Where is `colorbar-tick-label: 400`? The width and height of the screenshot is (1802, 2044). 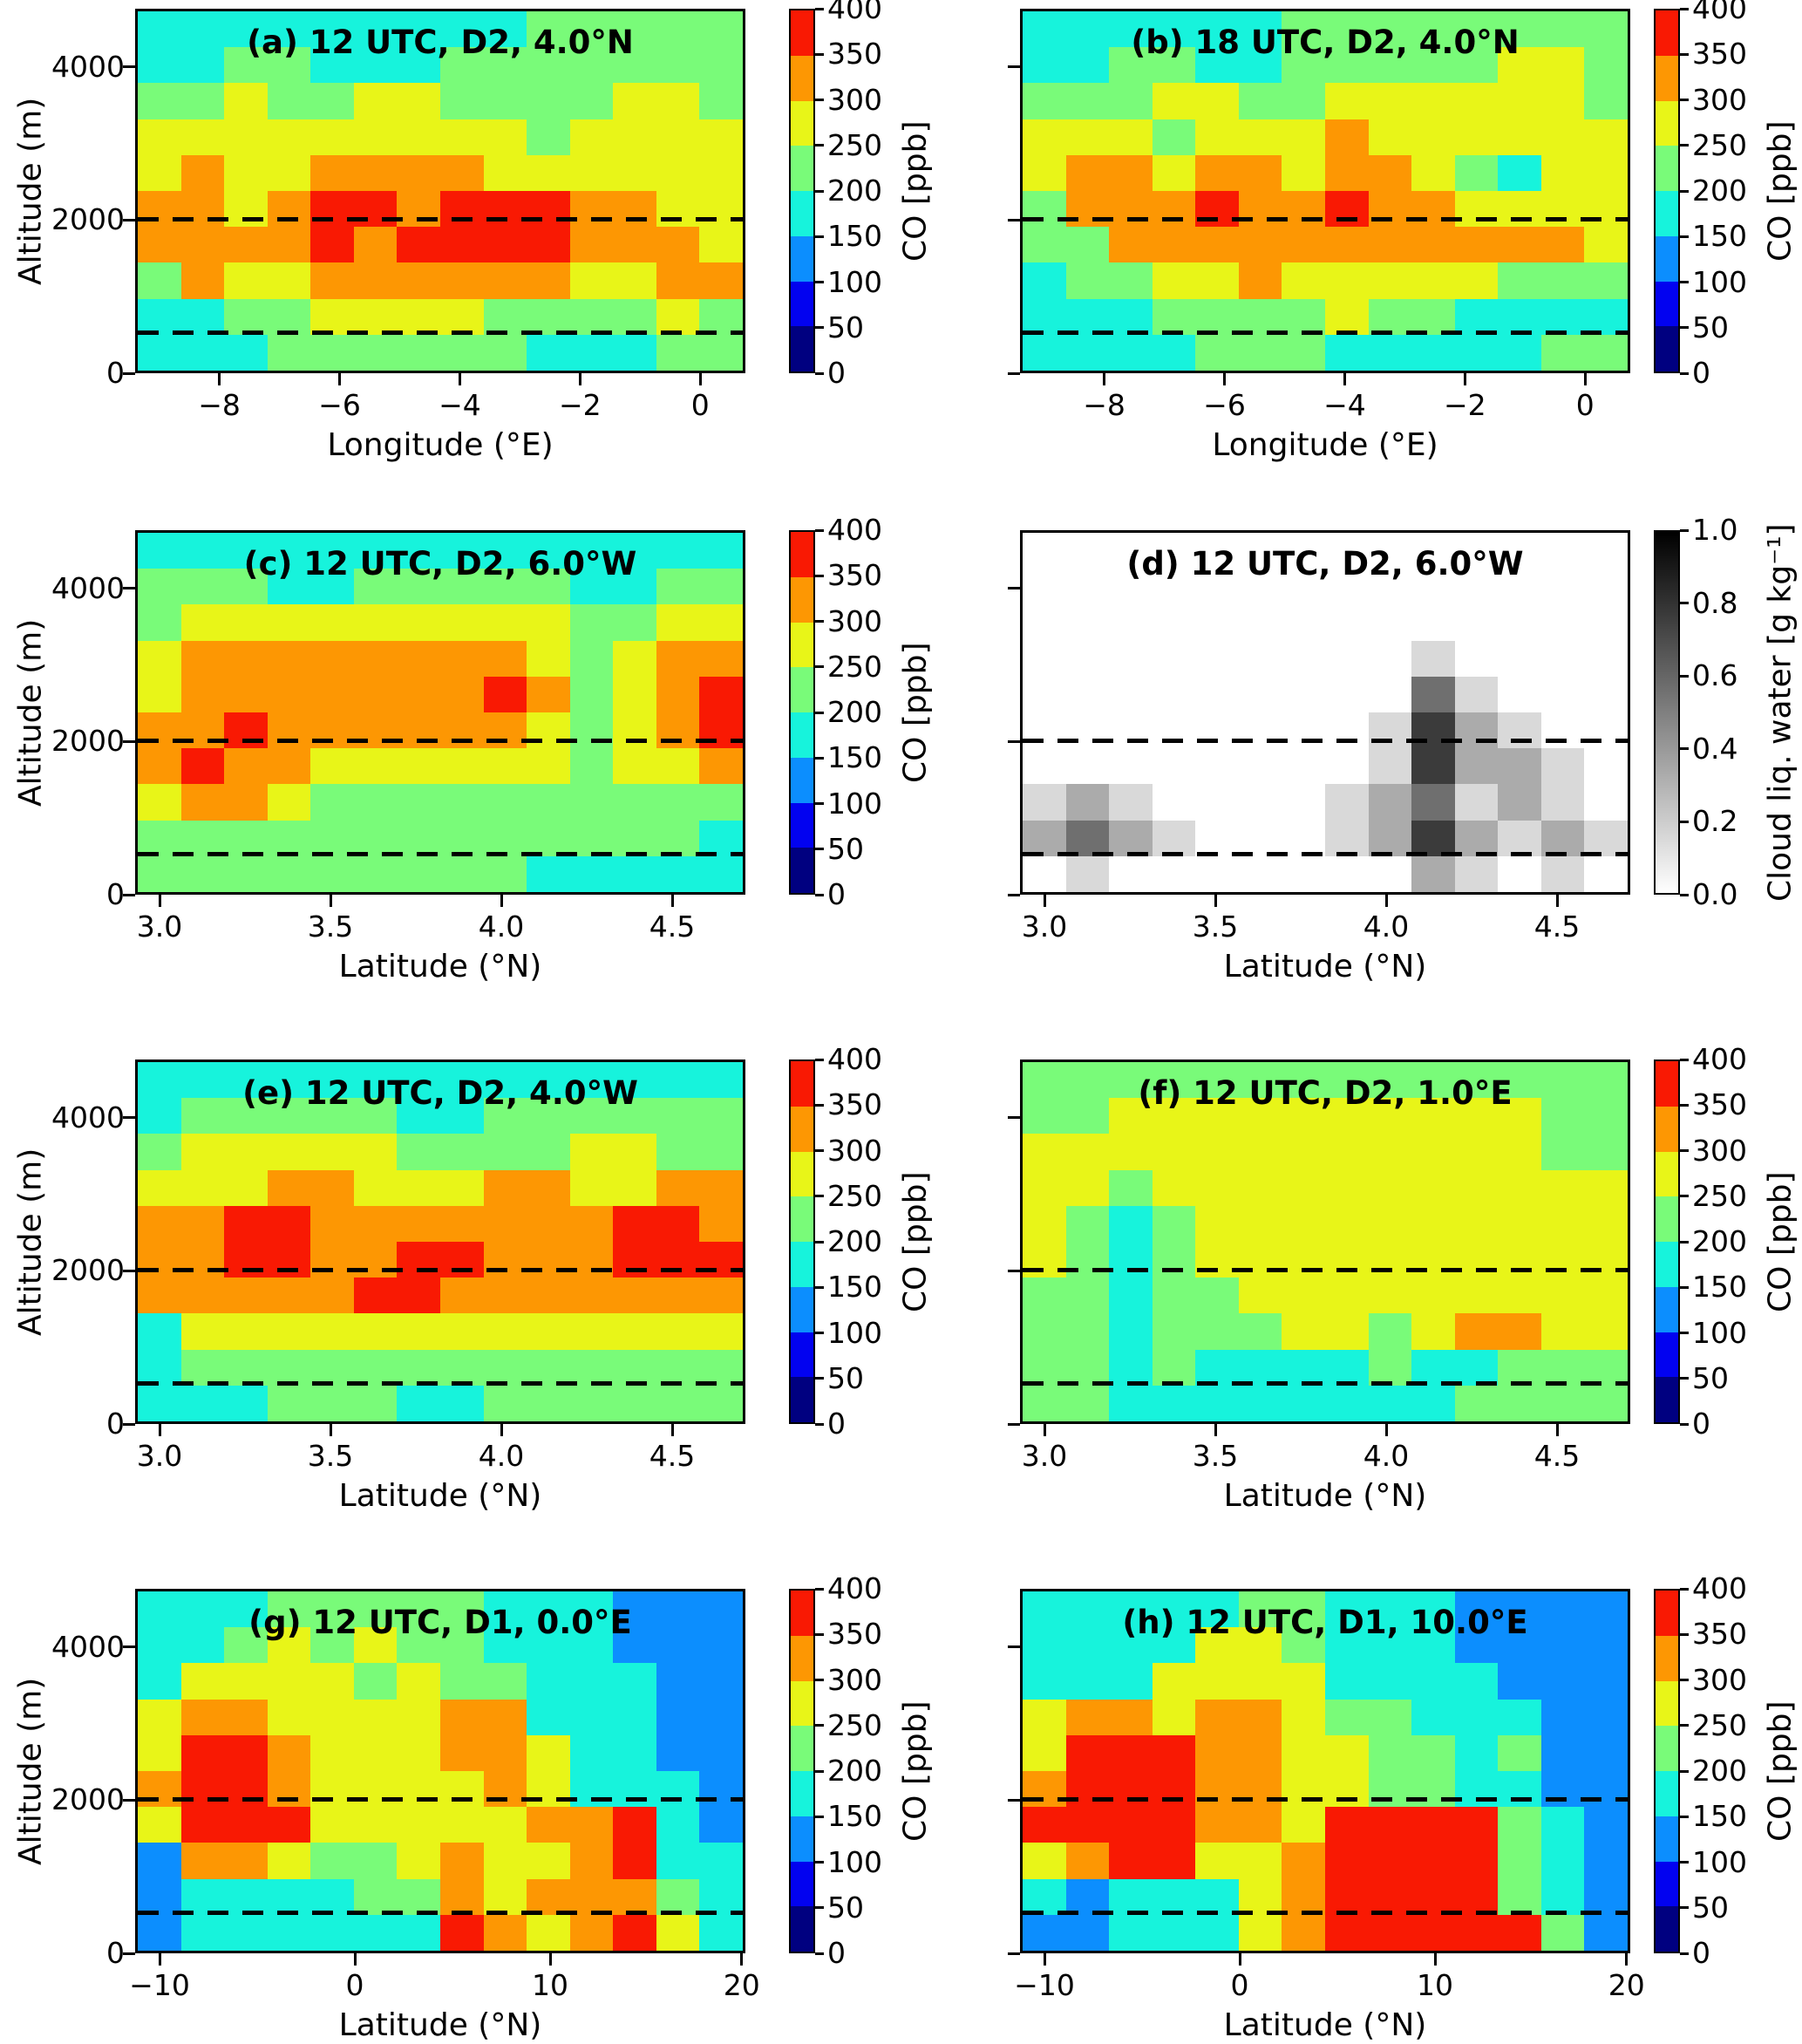
colorbar-tick-label: 400 is located at coordinates (854, 1588).